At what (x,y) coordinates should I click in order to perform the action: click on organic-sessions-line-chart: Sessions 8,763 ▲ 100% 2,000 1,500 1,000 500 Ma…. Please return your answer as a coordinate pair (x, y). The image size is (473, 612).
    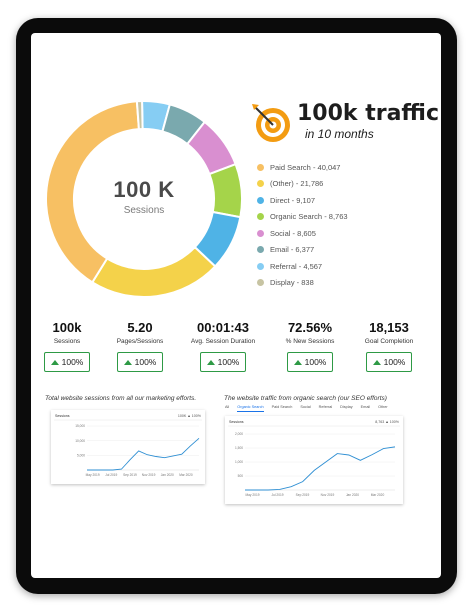
    Looking at the image, I should click on (314, 458).